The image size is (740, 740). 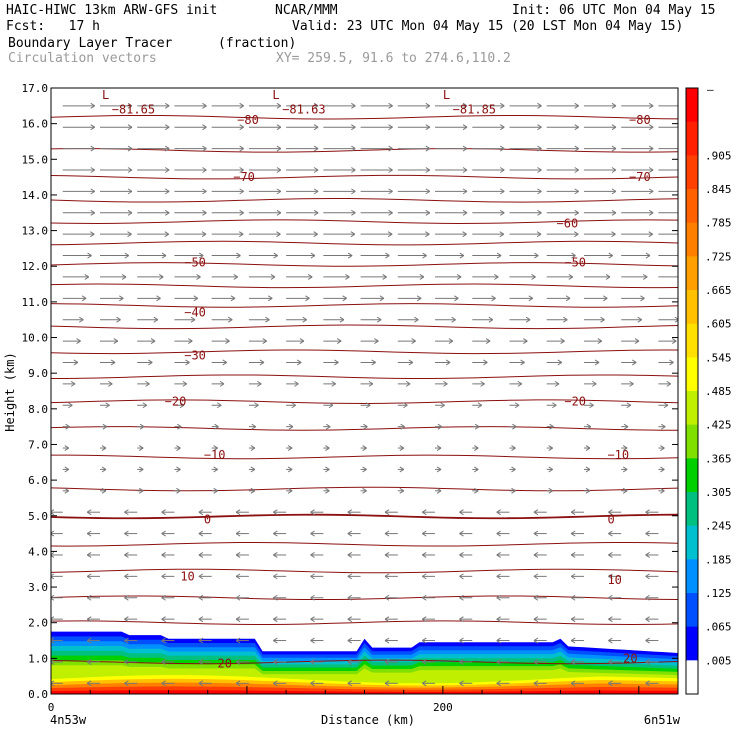 What do you see at coordinates (640, 177) in the screenshot?
I see `contour-label: −70` at bounding box center [640, 177].